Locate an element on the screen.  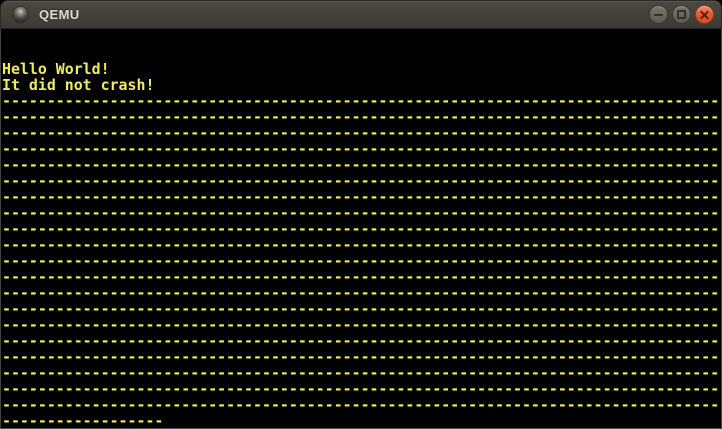
maximize-icon is located at coordinates (681, 14).